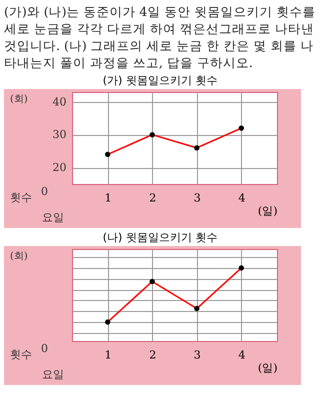 Image resolution: width=320 pixels, height=414 pixels. Describe the element at coordinates (59, 167) in the screenshot. I see `y-tick-label: 20` at that location.